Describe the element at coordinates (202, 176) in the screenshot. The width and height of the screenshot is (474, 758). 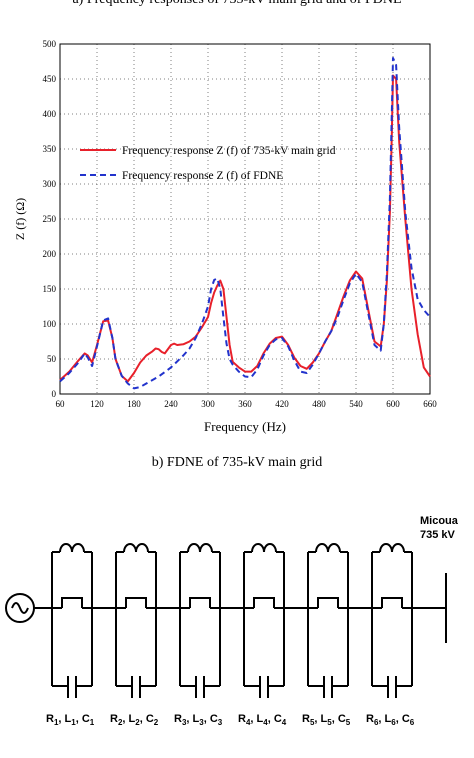
I see `legend-label-fdne: Frequency response Z (f) of FDNE` at that location.